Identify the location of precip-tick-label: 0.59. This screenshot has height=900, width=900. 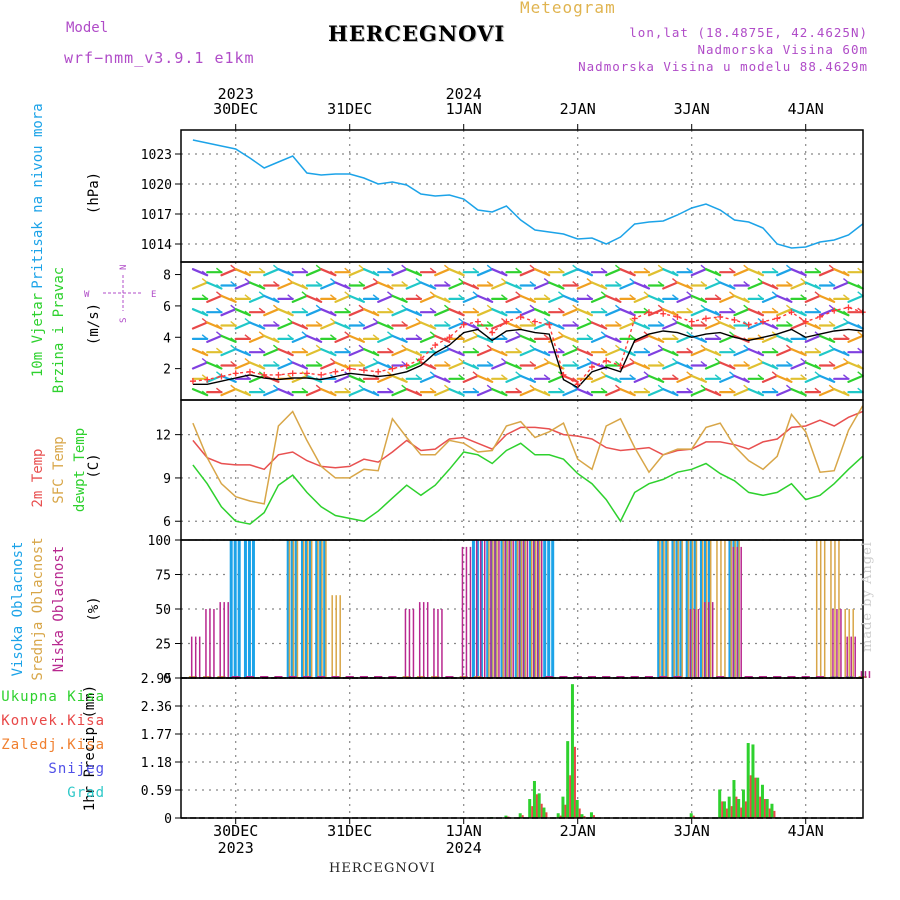
(156, 791).